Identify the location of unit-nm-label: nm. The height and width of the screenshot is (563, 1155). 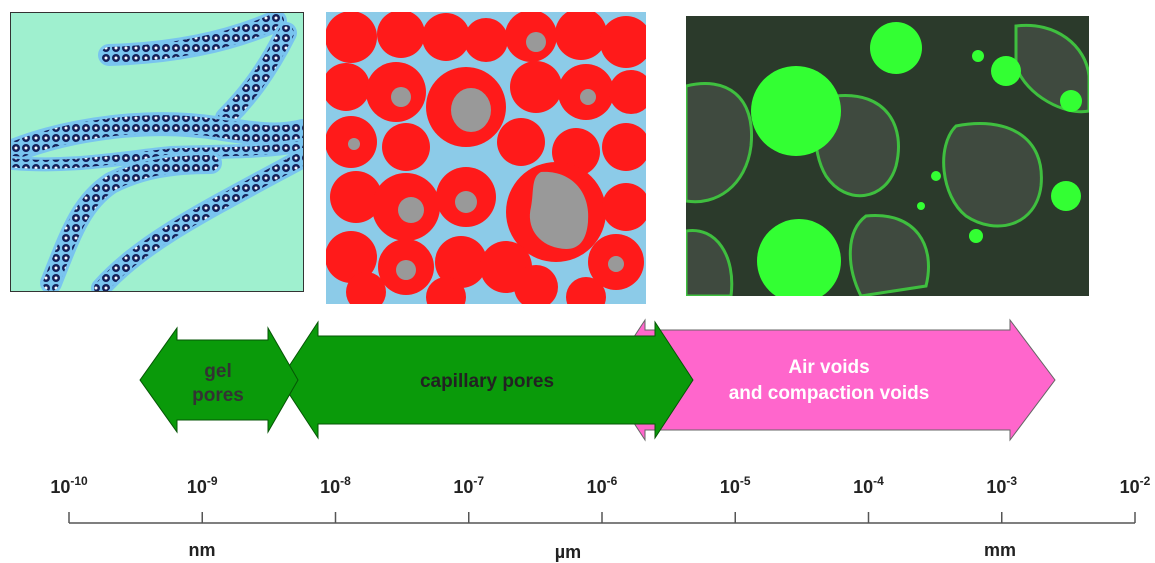
(202, 550).